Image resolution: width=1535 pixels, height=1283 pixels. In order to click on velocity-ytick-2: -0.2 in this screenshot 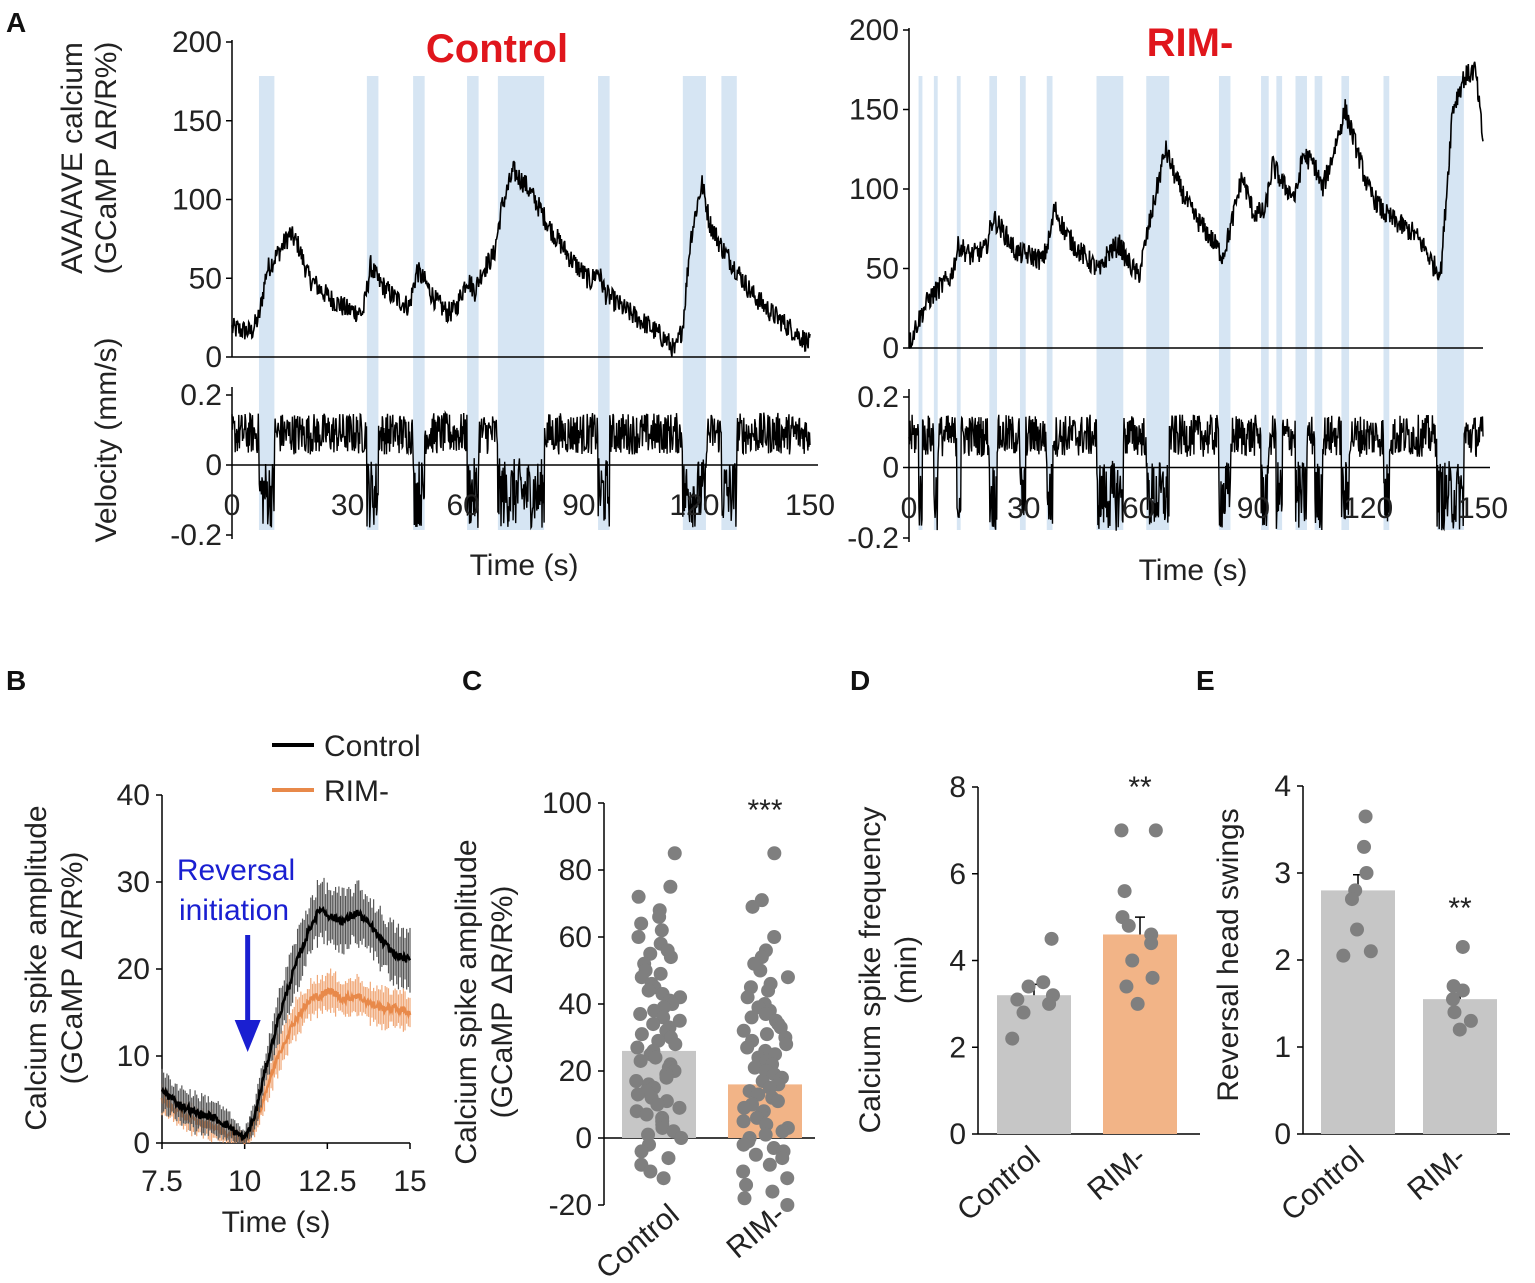, I will do `click(196, 535)`.